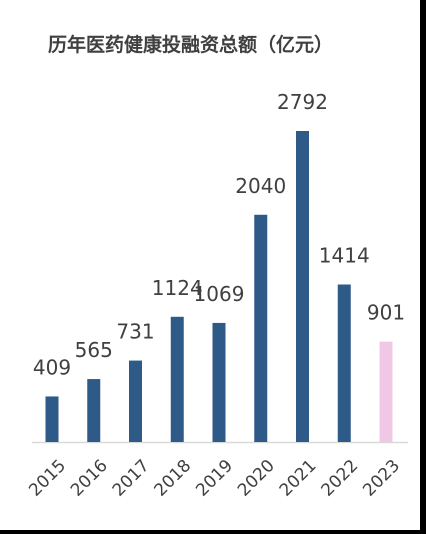 This screenshot has height=534, width=426. What do you see at coordinates (213, 532) in the screenshot?
I see `bottom-border` at bounding box center [213, 532].